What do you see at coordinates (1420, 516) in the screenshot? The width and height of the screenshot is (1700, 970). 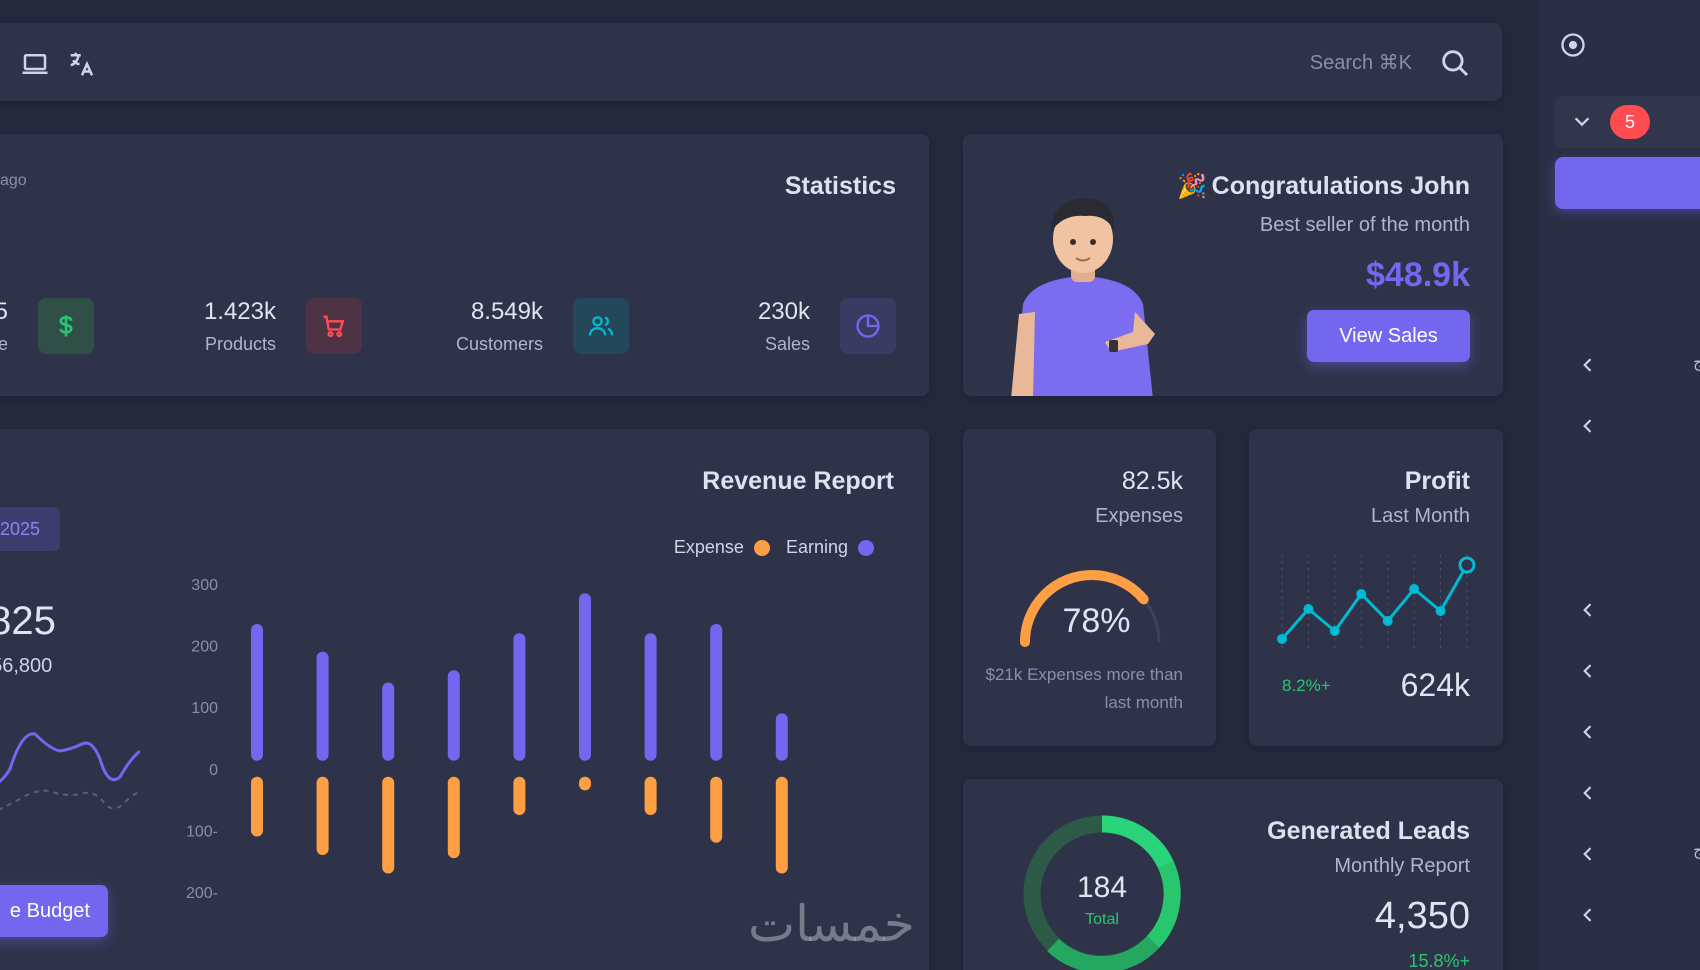 I see `profit-subtitle: Last Month` at bounding box center [1420, 516].